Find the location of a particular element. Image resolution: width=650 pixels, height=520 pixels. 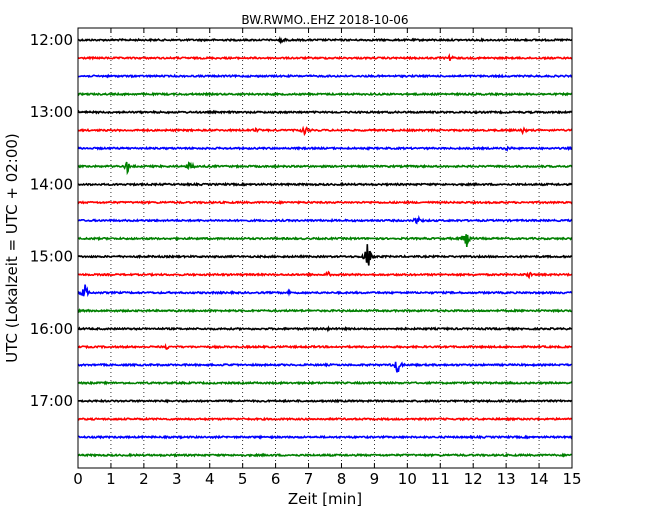

x-tick-label: 0 is located at coordinates (78, 479).